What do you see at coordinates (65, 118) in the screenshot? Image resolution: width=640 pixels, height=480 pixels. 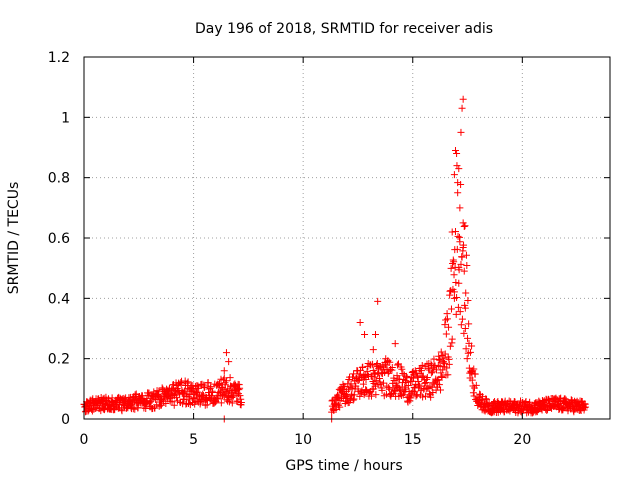 I see `y-tick-label: 1` at bounding box center [65, 118].